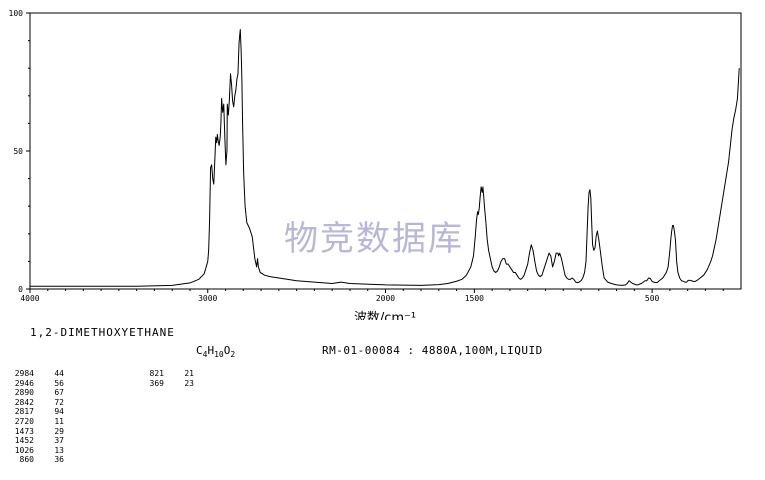 The image size is (765, 480). What do you see at coordinates (205, 355) in the screenshot?
I see `formula-subscript: 4` at bounding box center [205, 355].